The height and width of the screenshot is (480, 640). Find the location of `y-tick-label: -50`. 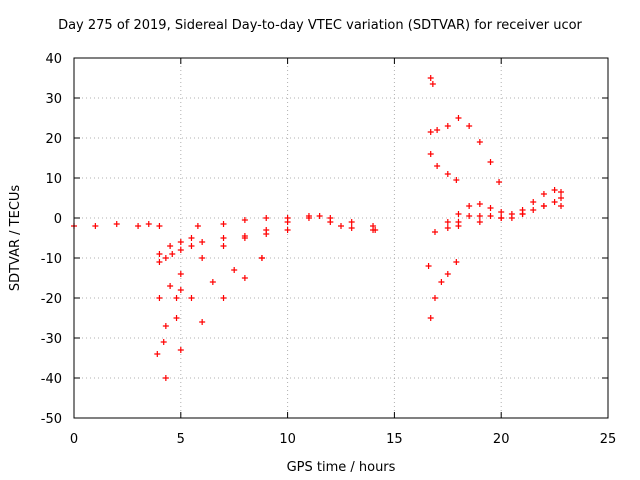

y-tick-label: -50 is located at coordinates (51, 419).